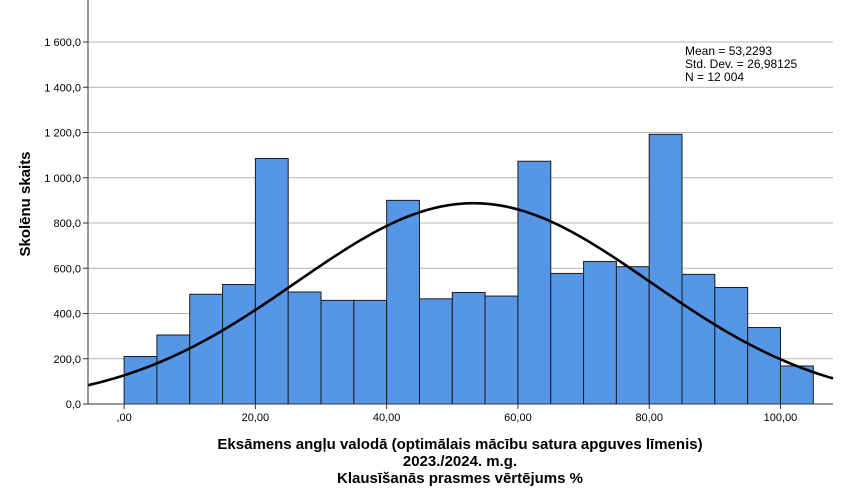  Describe the element at coordinates (456, 414) in the screenshot. I see `x-tick-labels: ,00 20,00 40,00 60,00 80,00 100,00` at that location.